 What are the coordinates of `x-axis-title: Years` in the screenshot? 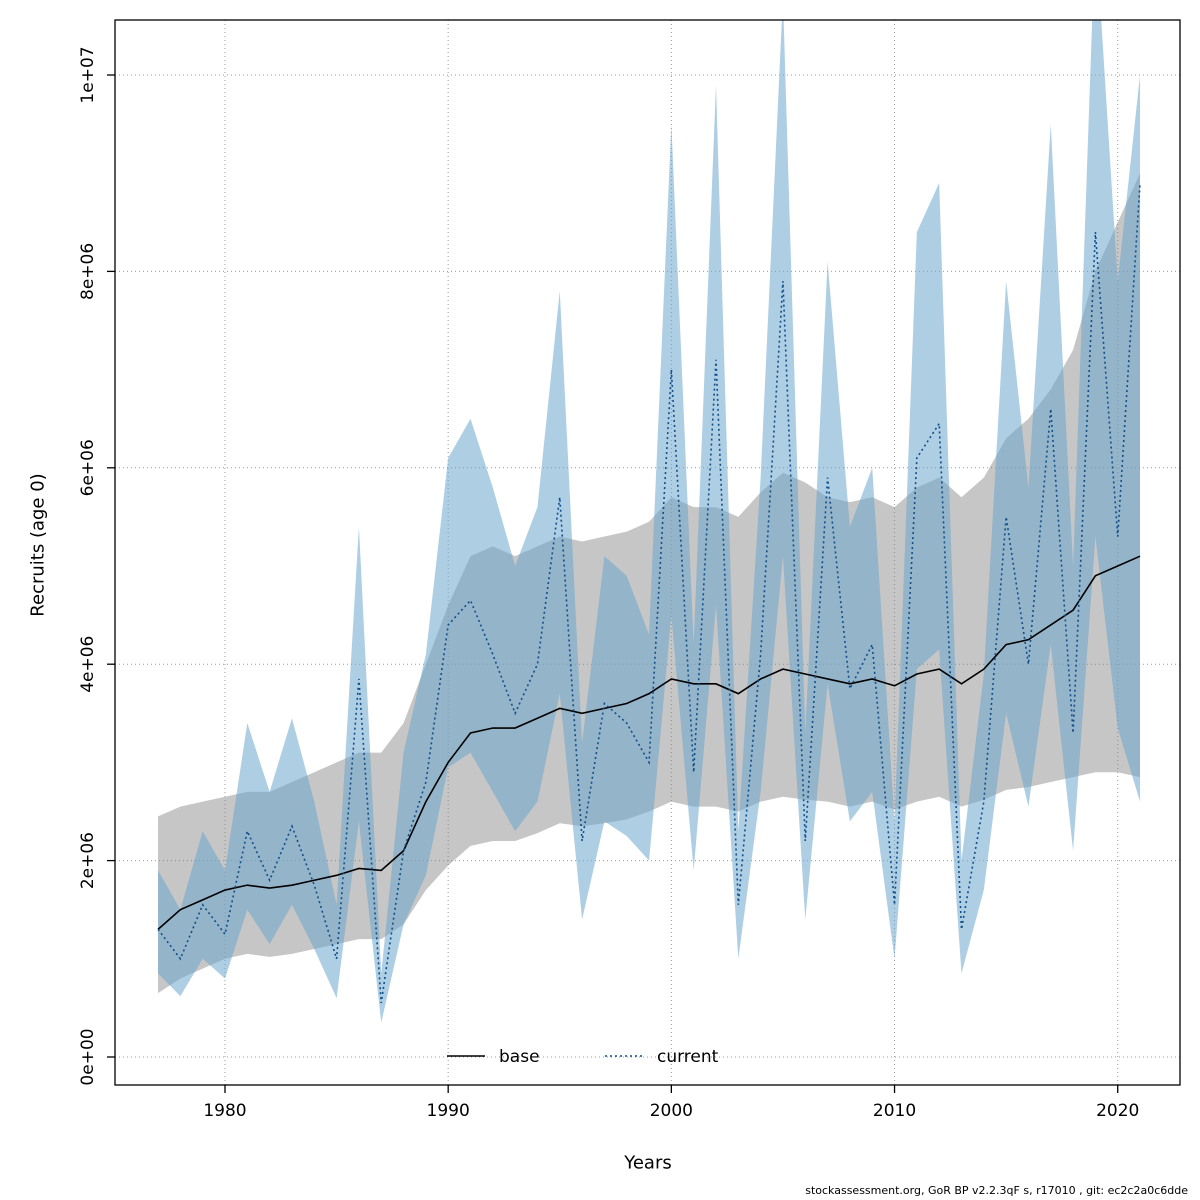 It's located at (648, 1163).